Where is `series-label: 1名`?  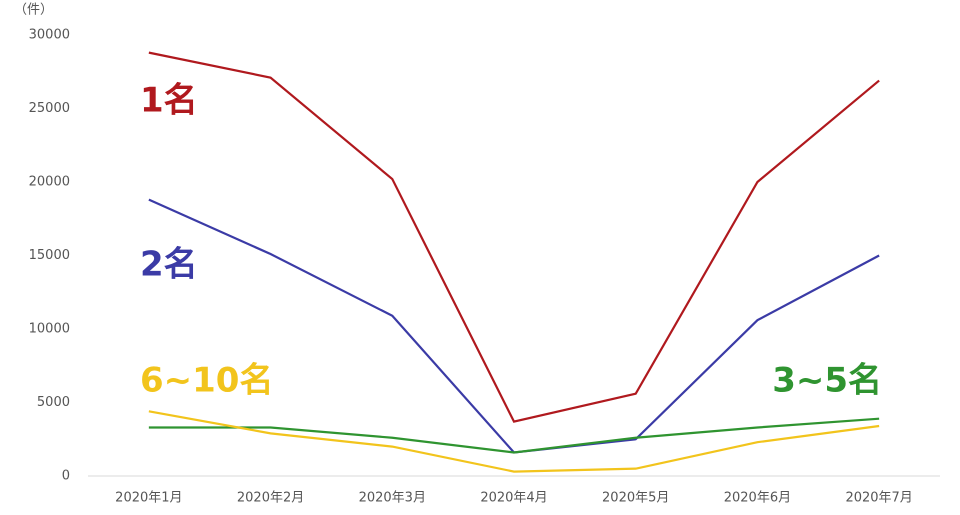
series-label: 1名 is located at coordinates (169, 101).